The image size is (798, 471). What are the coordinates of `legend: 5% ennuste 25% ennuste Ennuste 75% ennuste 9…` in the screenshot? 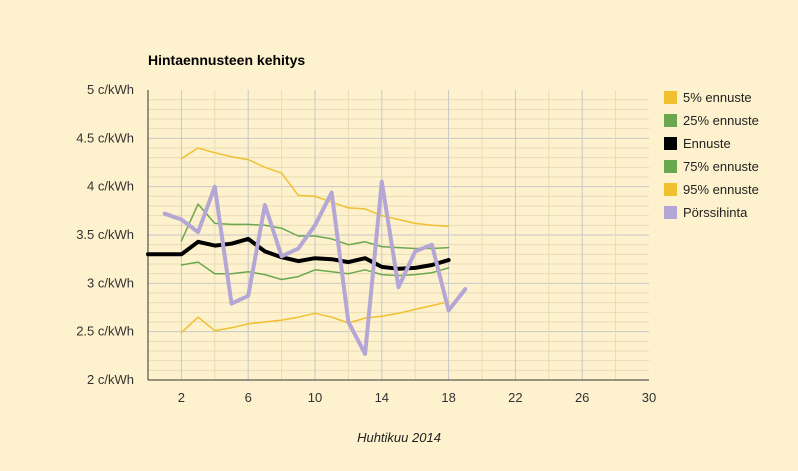 It's located at (711, 155).